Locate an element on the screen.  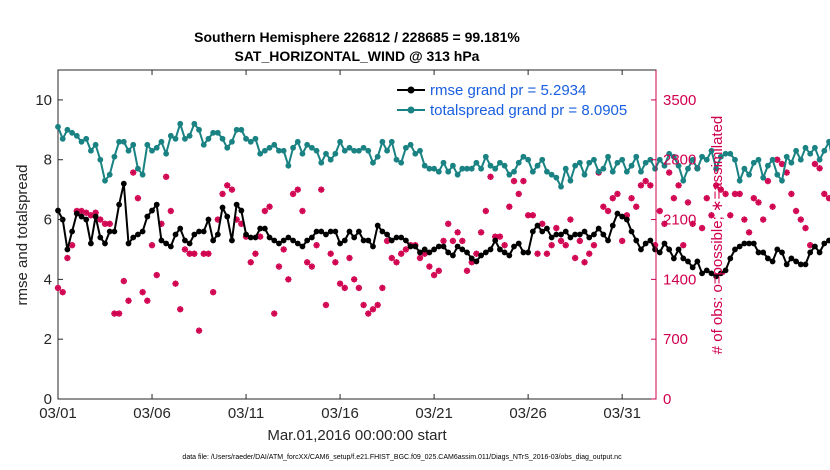
chart-subtitle: SAT_HORIZONTAL_WIND @ 313 hPa is located at coordinates (357, 56).